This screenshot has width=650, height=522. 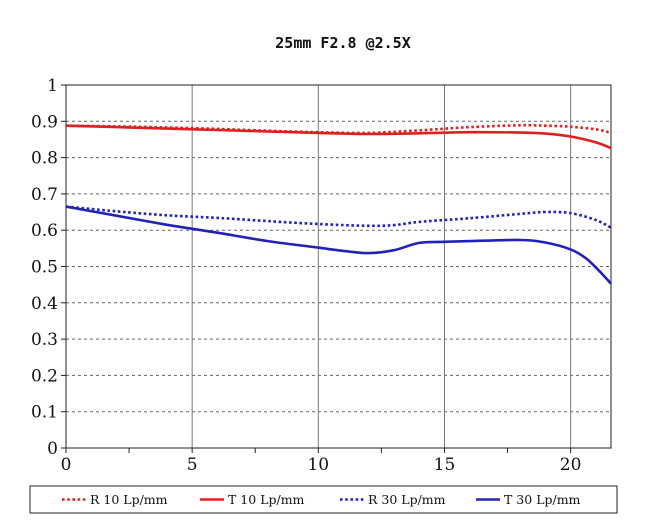 I want to click on legend-label-1: T 10 Lp/mm, so click(x=266, y=499).